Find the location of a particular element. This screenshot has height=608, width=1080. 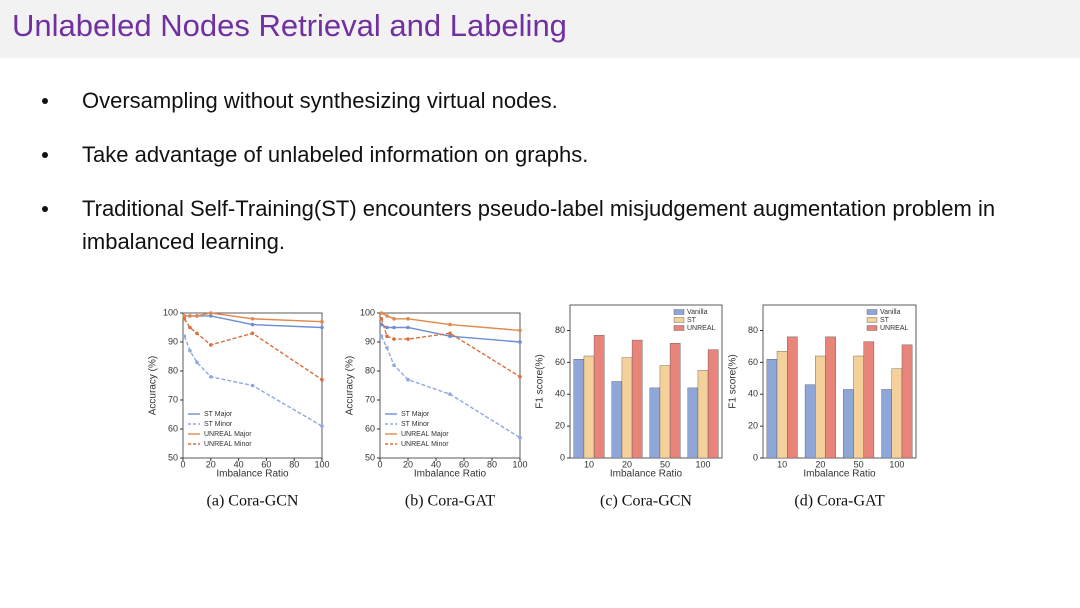

y-tick-label: 100 is located at coordinates (170, 312).